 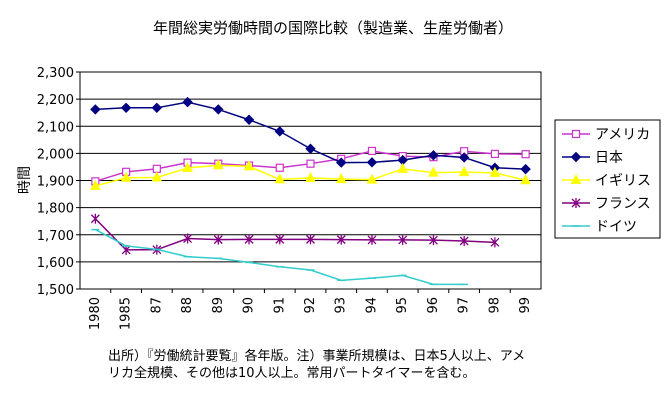 I want to click on legend-label: アメリカ, so click(x=622, y=135).